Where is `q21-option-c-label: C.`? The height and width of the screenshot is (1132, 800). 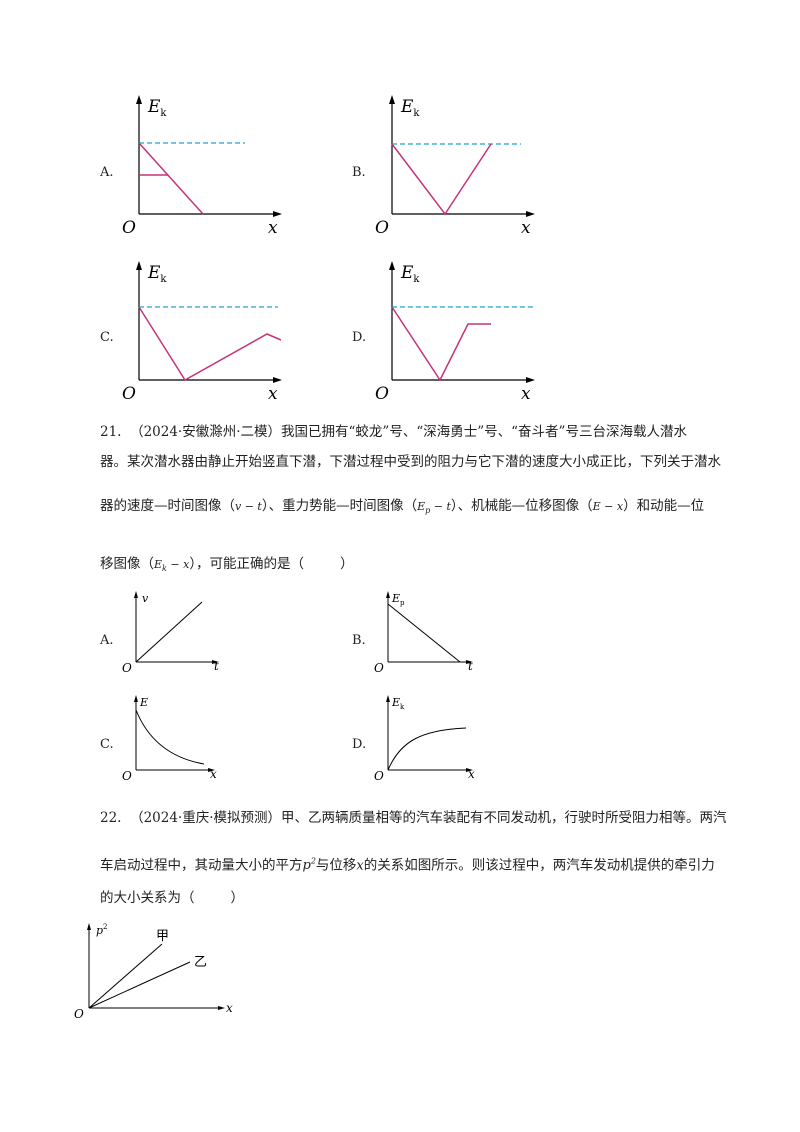 q21-option-c-label: C. is located at coordinates (107, 744).